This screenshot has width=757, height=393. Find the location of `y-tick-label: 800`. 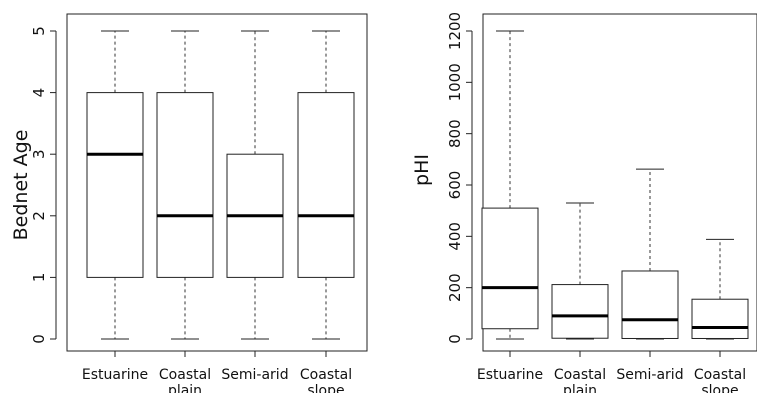

y-tick-label: 800 is located at coordinates (455, 133).